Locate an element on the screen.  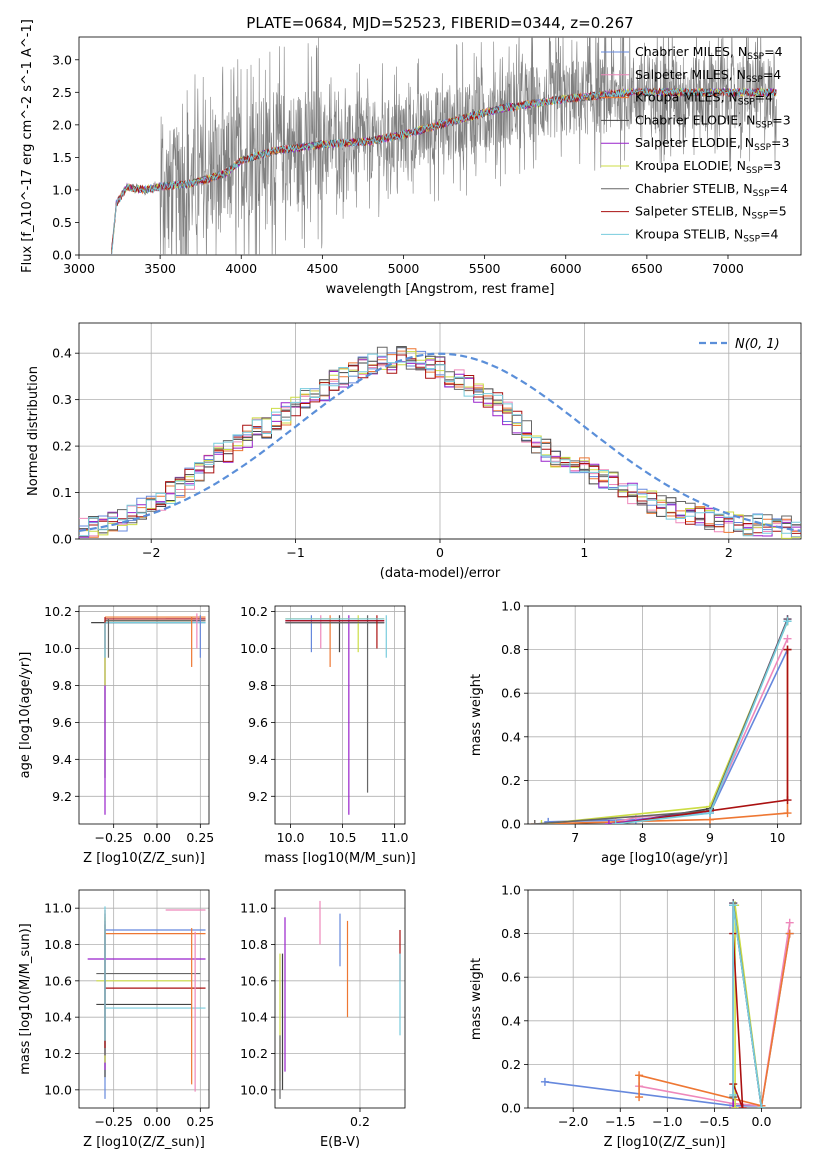
legend-entry: Salpeter MILES, NSSP=4 is located at coordinates (708, 76).